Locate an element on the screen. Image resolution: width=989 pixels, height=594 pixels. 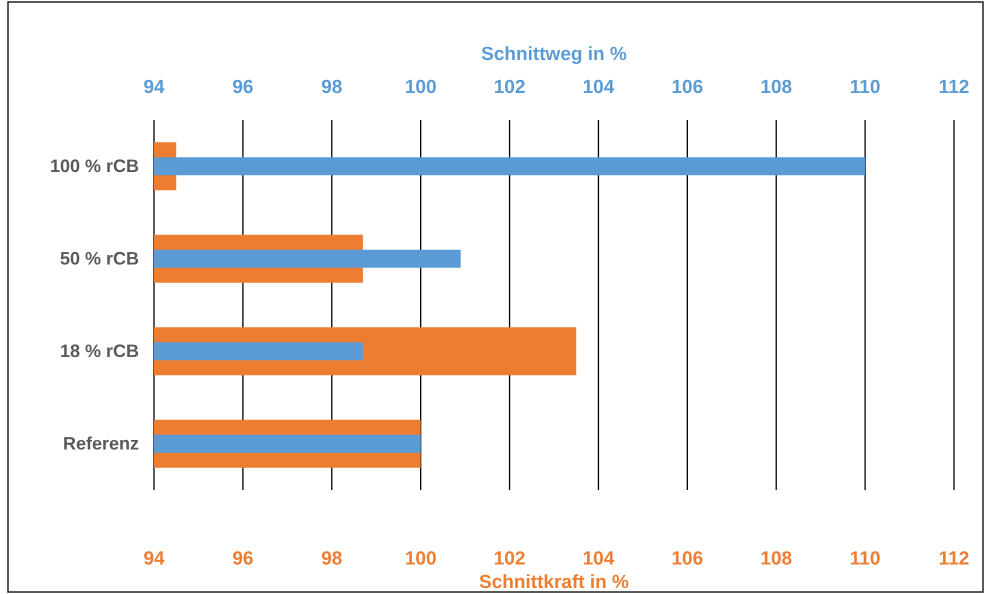
x2-tick-label: 102 is located at coordinates (510, 559).